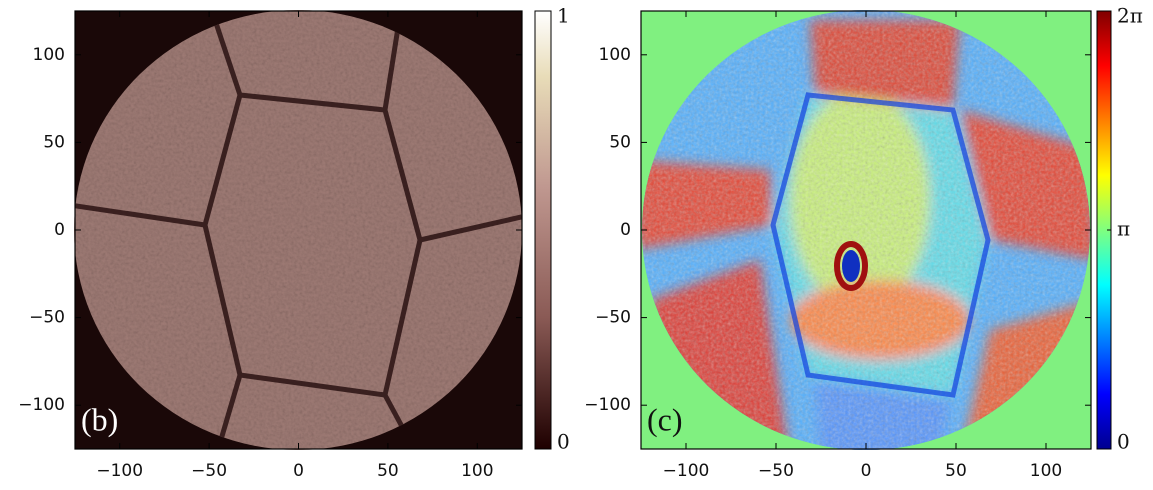 The width and height of the screenshot is (1153, 490). What do you see at coordinates (99, 419) in the screenshot?
I see `panel-label: (b)` at bounding box center [99, 419].